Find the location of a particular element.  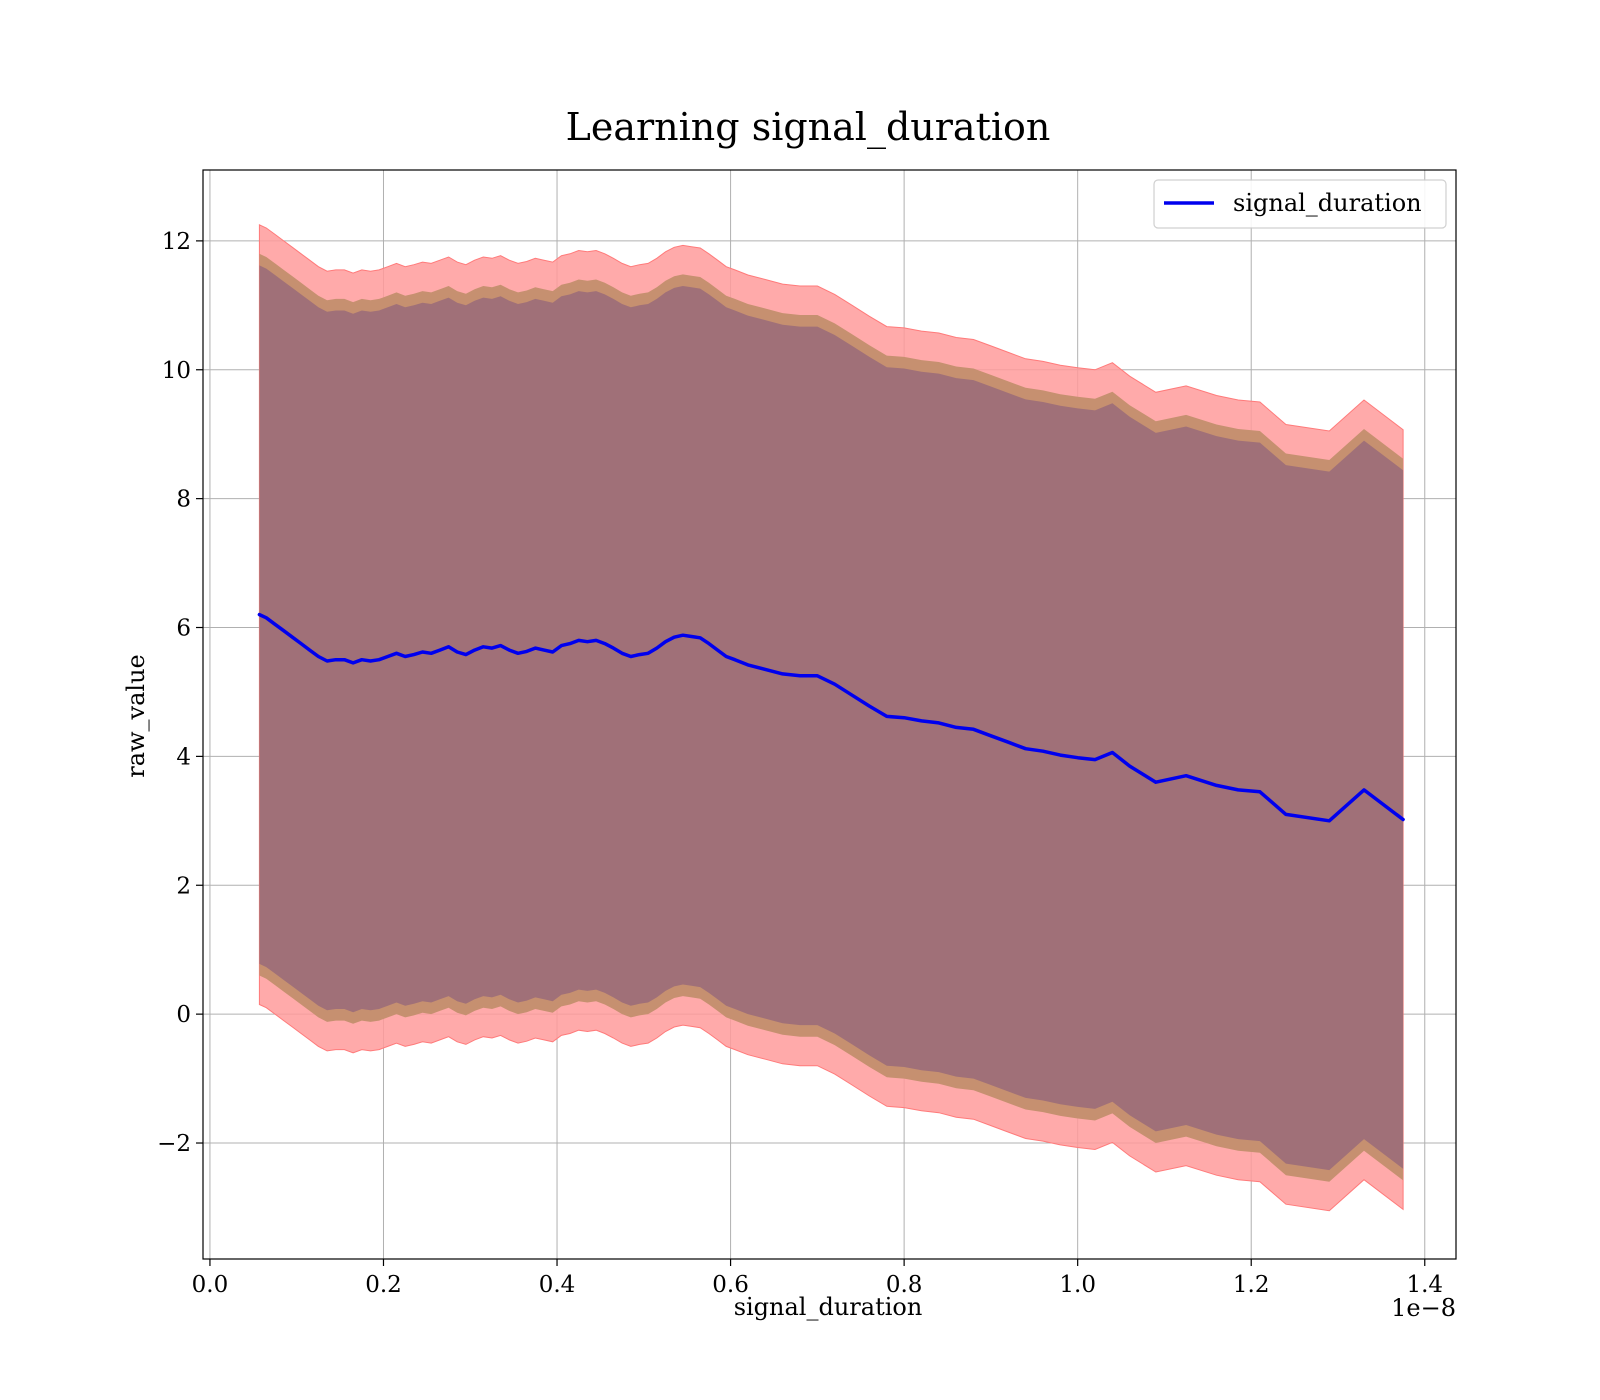

x-axis-offset-label: 1e−8 is located at coordinates (1423, 1308).